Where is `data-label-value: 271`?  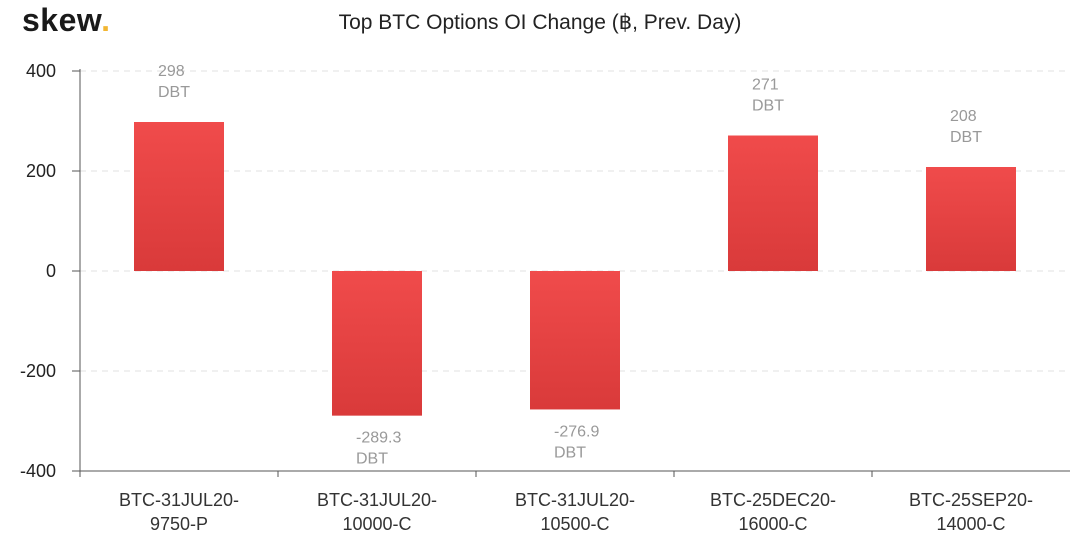 data-label-value: 271 is located at coordinates (765, 85).